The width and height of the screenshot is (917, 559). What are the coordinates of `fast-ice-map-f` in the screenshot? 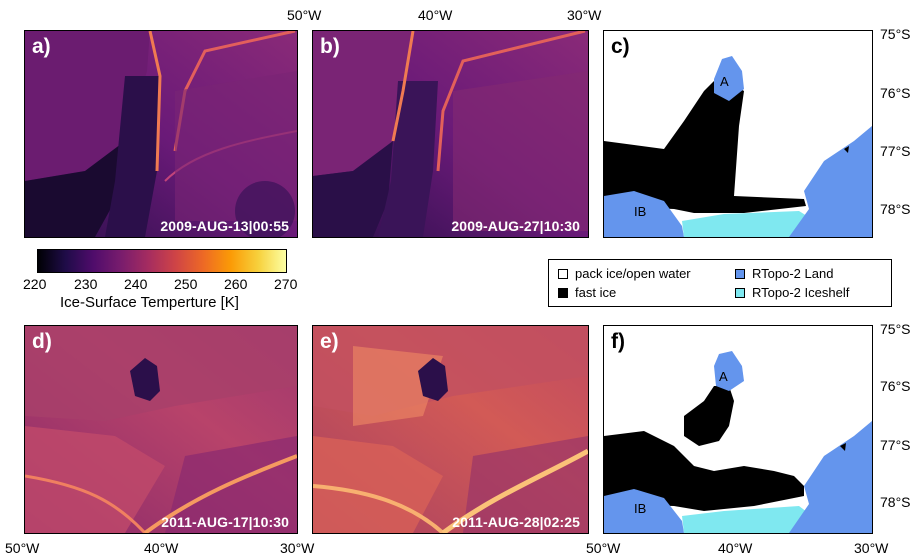 It's located at (738, 429).